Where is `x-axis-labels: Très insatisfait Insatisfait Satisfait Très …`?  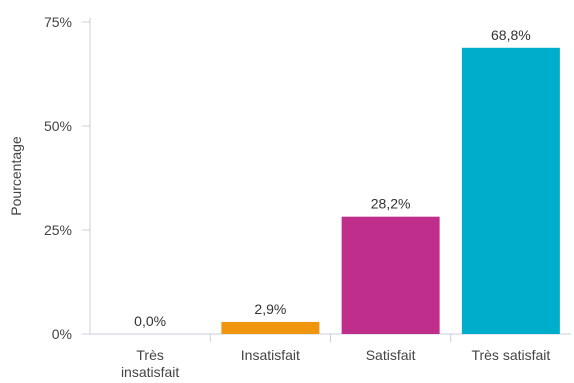
x-axis-labels: Très insatisfait Insatisfait Satisfait Très … is located at coordinates (335, 357).